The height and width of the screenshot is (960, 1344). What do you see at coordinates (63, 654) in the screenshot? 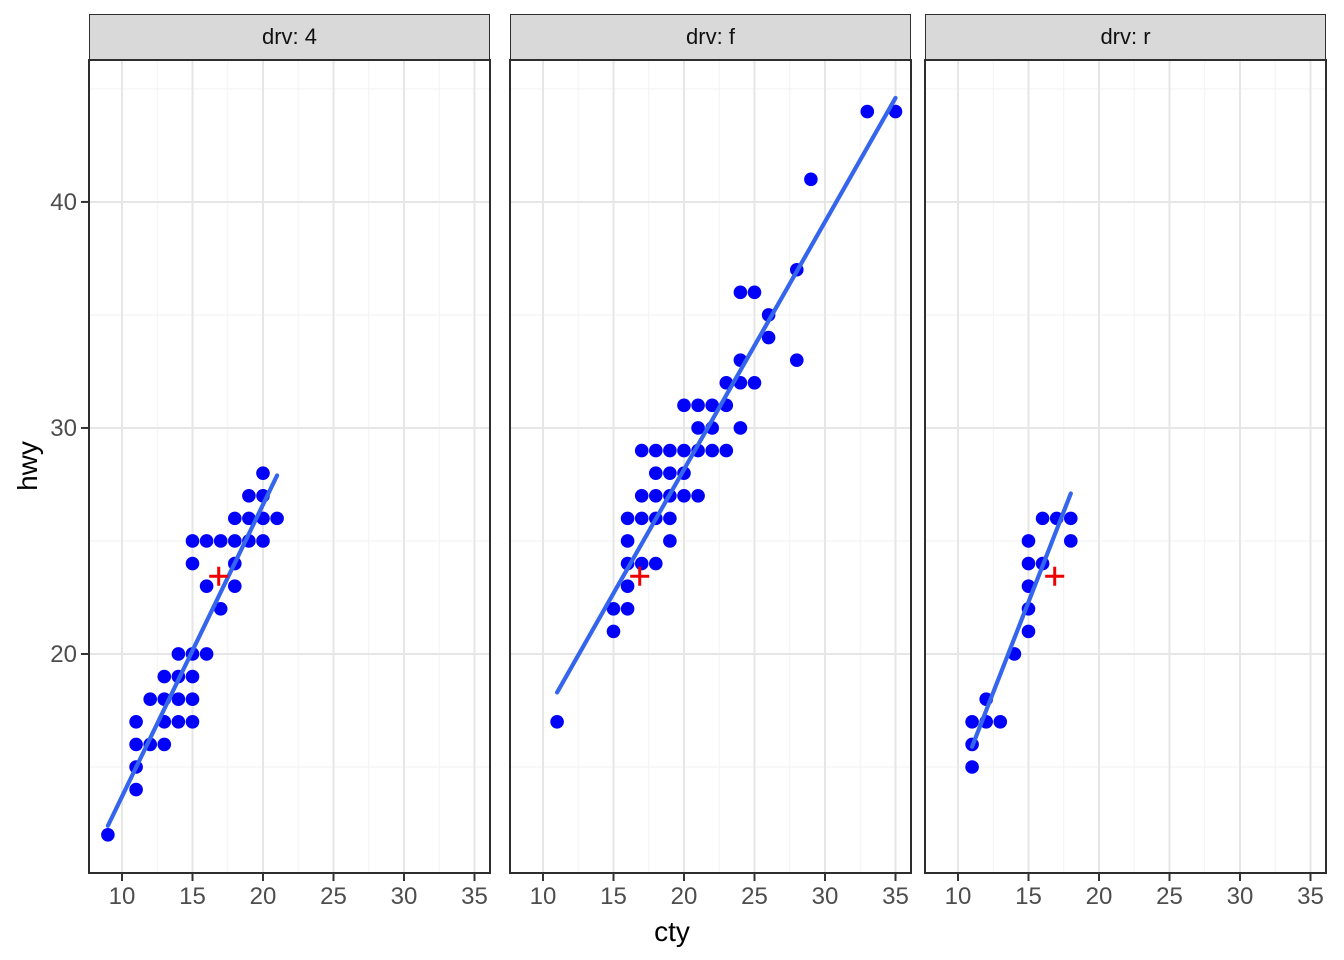
I see `y-tick-label: 20` at bounding box center [63, 654].